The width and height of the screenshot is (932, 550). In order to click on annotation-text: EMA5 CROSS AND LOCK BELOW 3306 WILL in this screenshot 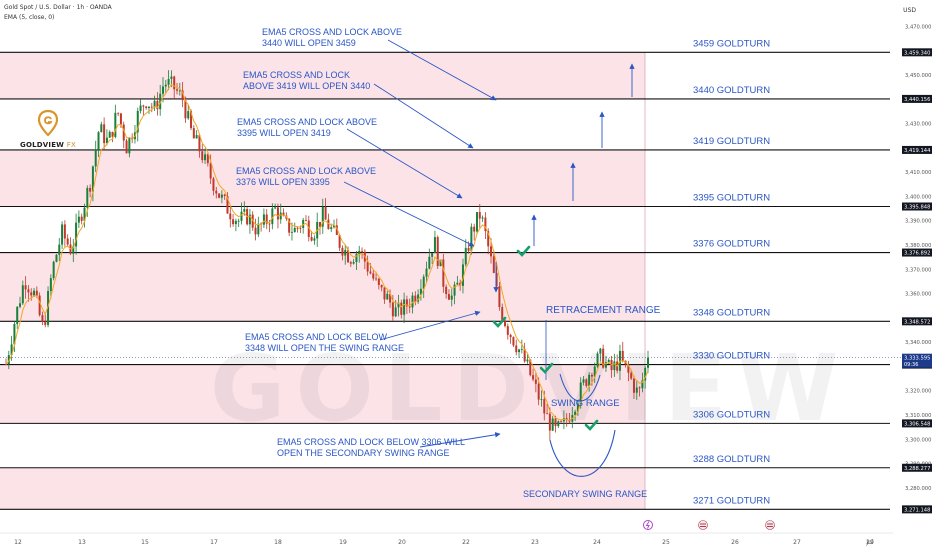, I will do `click(371, 442)`.